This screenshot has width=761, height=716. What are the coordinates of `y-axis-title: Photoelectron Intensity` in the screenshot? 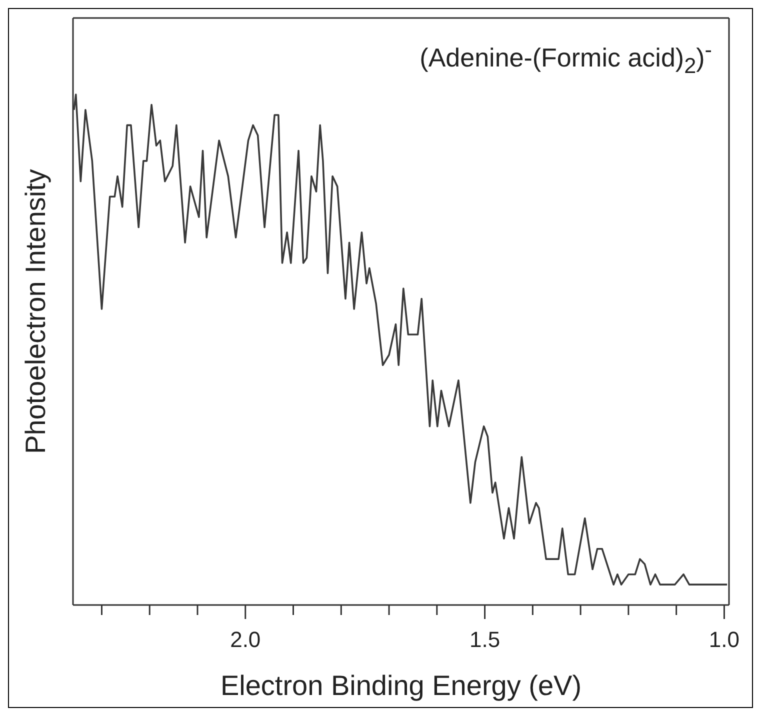 It's located at (35, 311).